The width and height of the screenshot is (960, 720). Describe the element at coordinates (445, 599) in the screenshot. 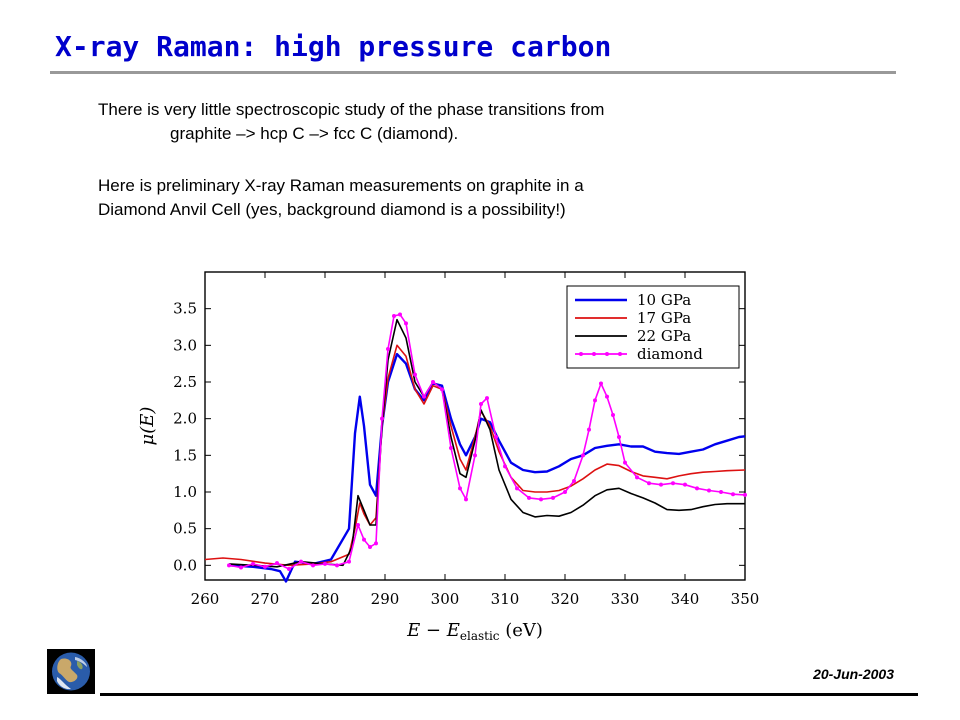

I see `x-tick-label: 300` at that location.